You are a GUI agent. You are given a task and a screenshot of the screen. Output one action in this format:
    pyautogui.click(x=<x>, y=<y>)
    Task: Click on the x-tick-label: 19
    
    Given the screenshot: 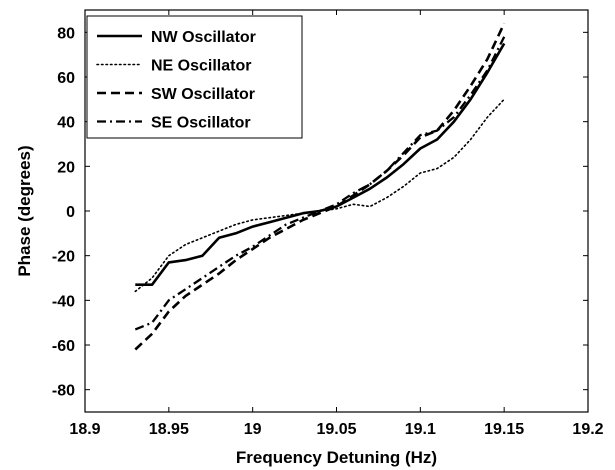 What is the action you would take?
    pyautogui.click(x=253, y=429)
    